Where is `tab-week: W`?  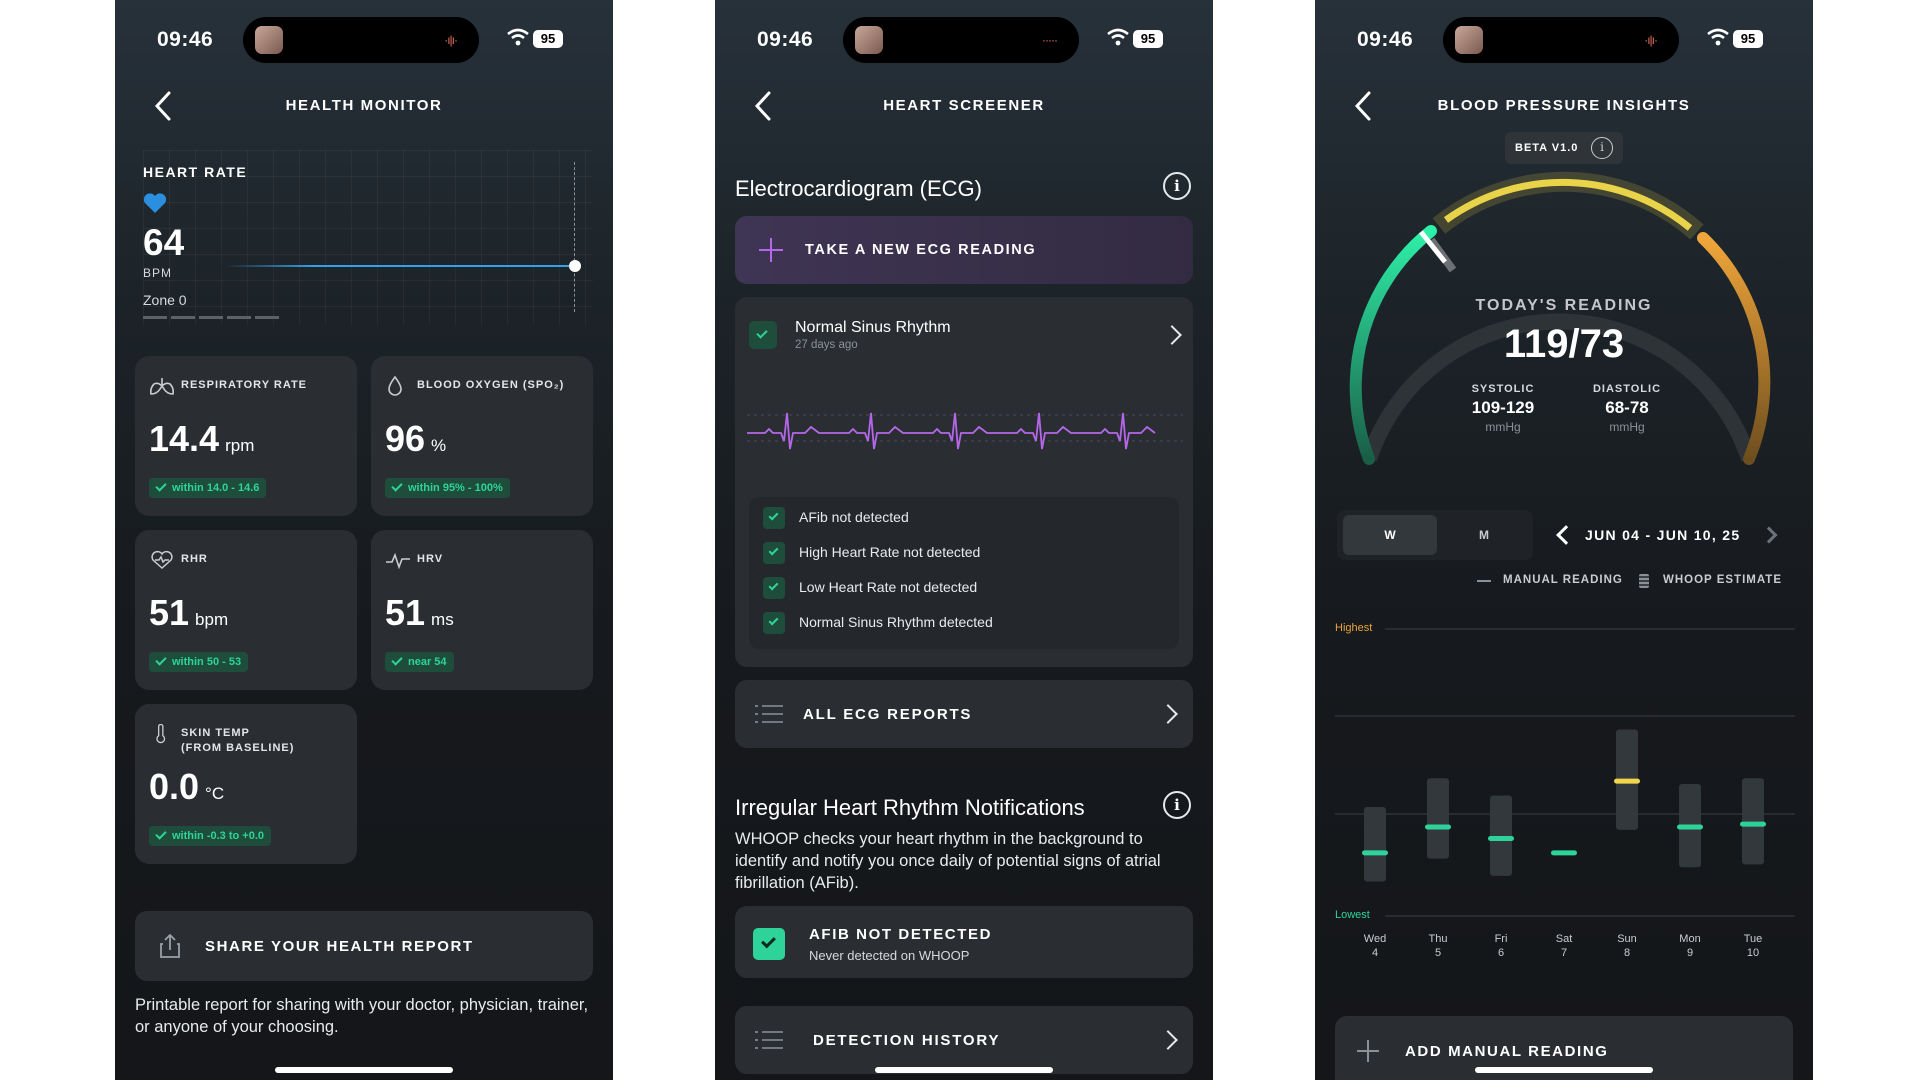 tab-week: W is located at coordinates (1390, 535).